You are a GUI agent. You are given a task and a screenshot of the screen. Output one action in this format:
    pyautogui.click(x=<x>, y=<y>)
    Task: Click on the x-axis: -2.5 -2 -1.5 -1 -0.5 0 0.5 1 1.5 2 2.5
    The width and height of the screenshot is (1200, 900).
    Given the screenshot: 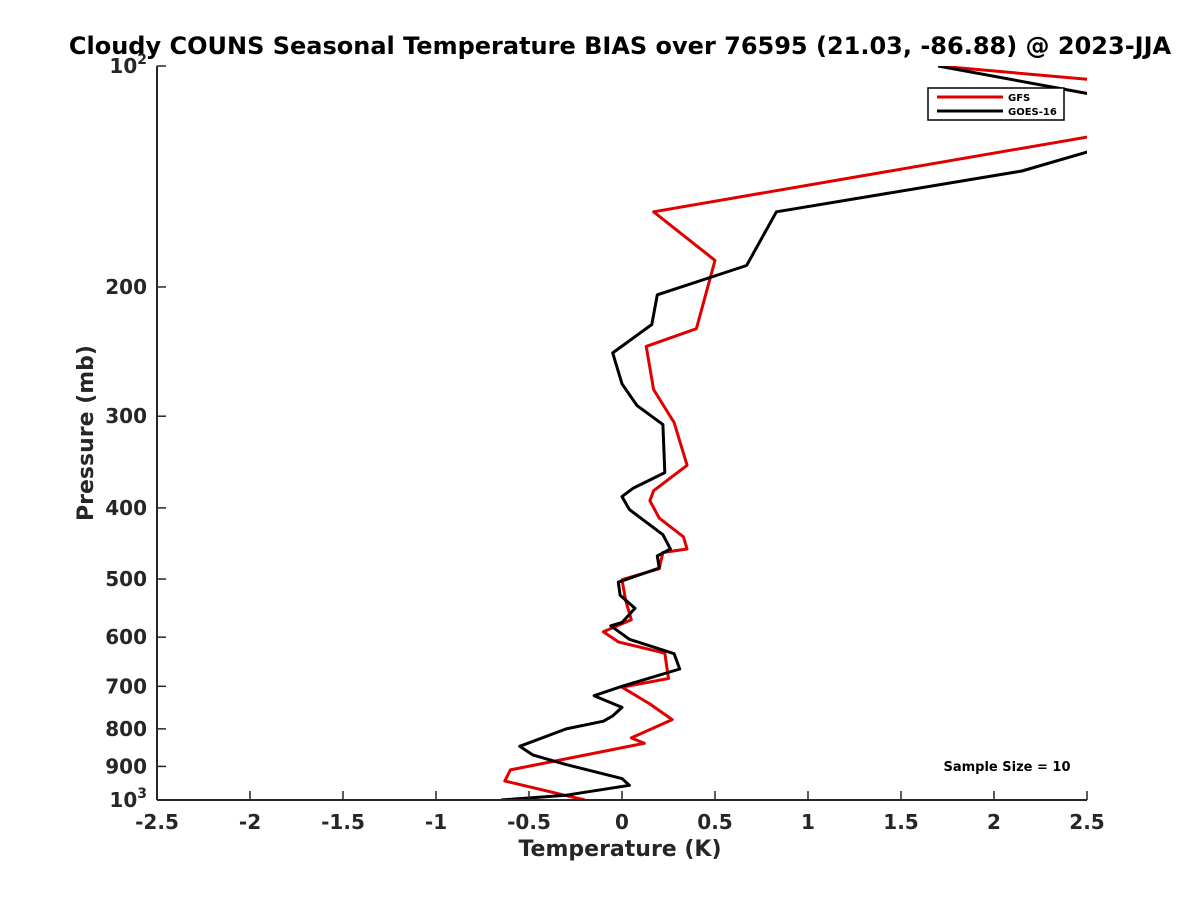 What is the action you would take?
    pyautogui.click(x=620, y=812)
    